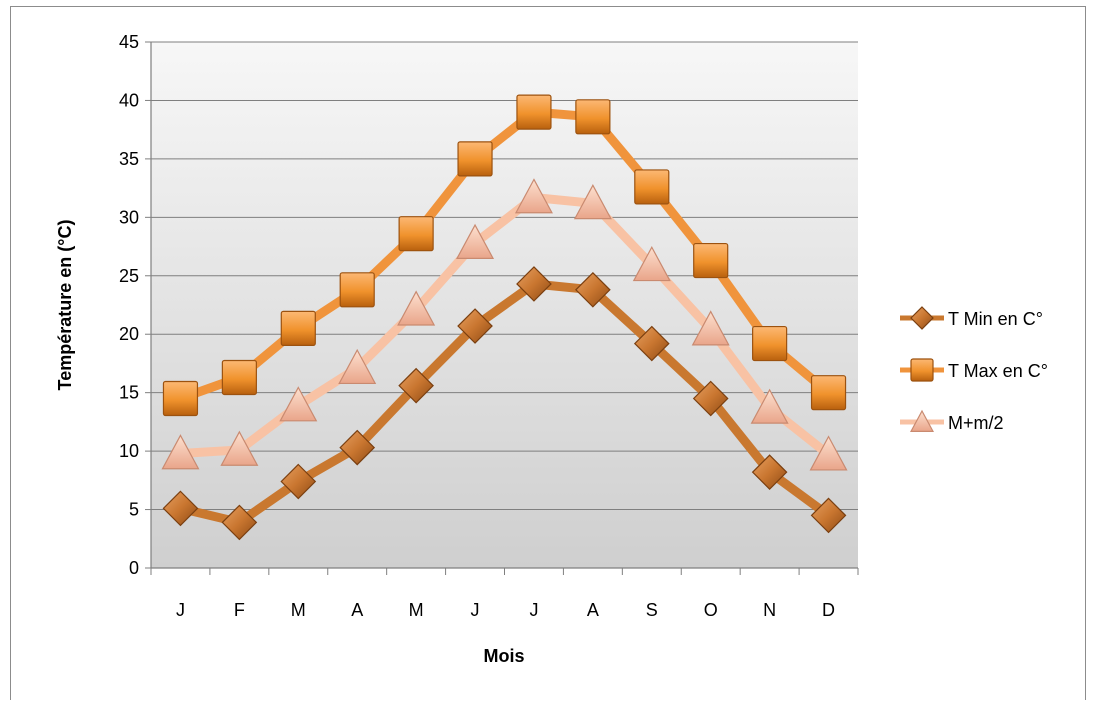  I want to click on y-tick-label: 5, so click(134, 510).